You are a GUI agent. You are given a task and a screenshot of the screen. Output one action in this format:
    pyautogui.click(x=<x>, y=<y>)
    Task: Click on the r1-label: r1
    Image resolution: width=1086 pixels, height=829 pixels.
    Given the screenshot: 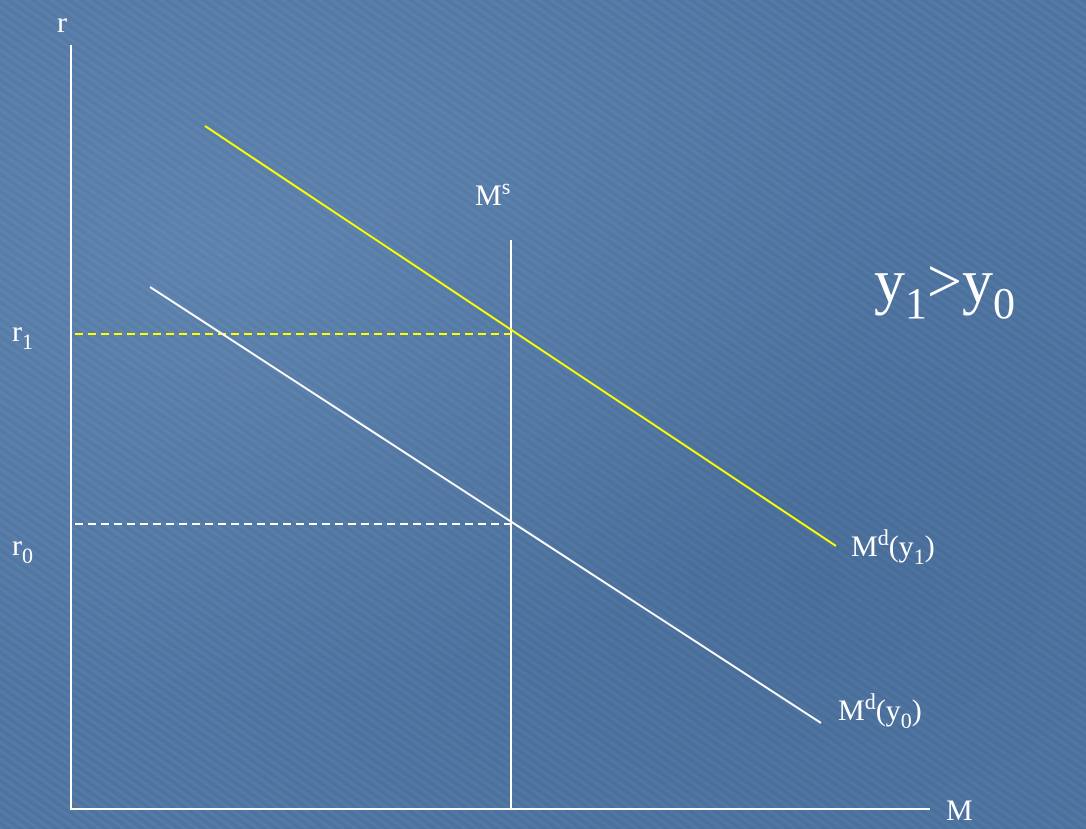 What is the action you would take?
    pyautogui.click(x=22, y=334)
    